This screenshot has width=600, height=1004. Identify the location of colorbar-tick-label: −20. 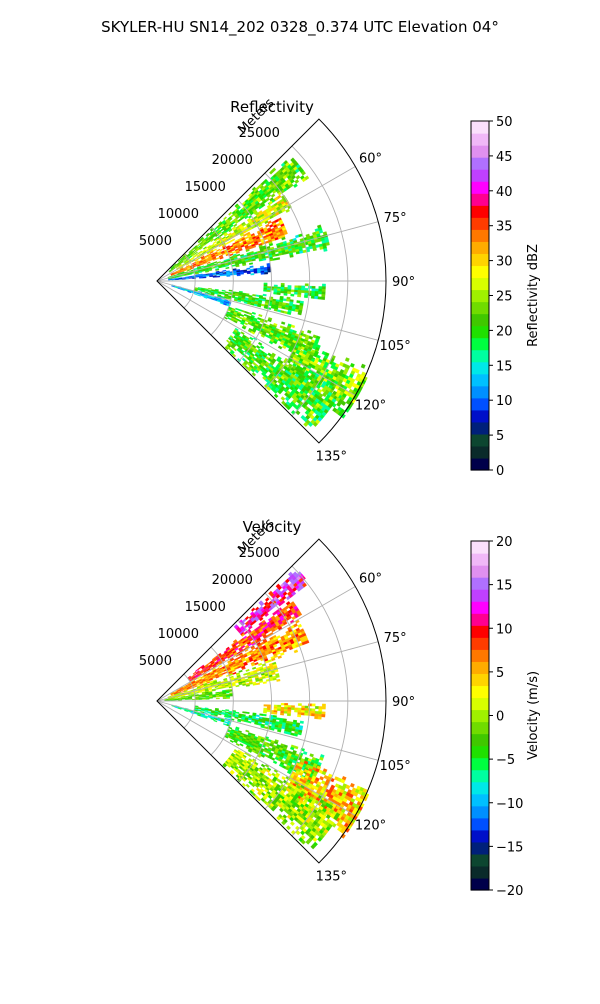
(509, 891).